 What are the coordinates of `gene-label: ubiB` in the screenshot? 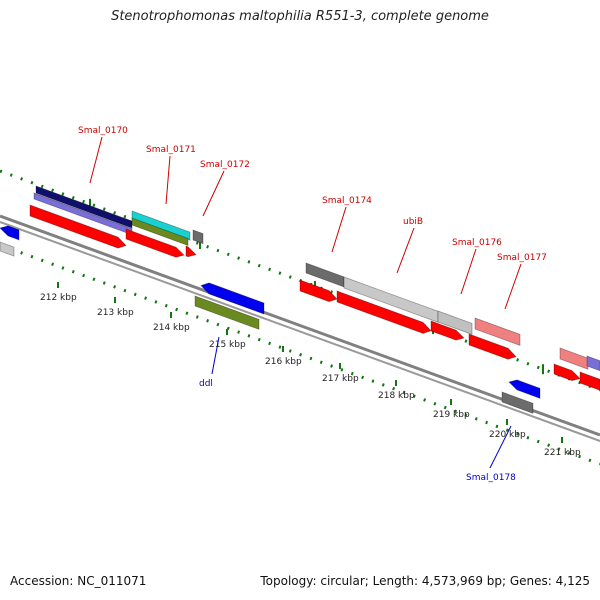 It's located at (413, 222).